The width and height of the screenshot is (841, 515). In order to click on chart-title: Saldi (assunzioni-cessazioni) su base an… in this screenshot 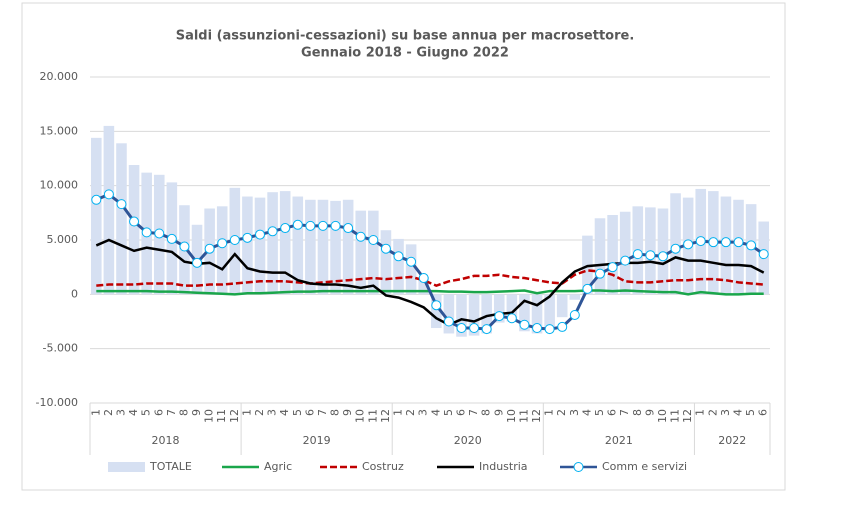, I will do `click(405, 36)`.